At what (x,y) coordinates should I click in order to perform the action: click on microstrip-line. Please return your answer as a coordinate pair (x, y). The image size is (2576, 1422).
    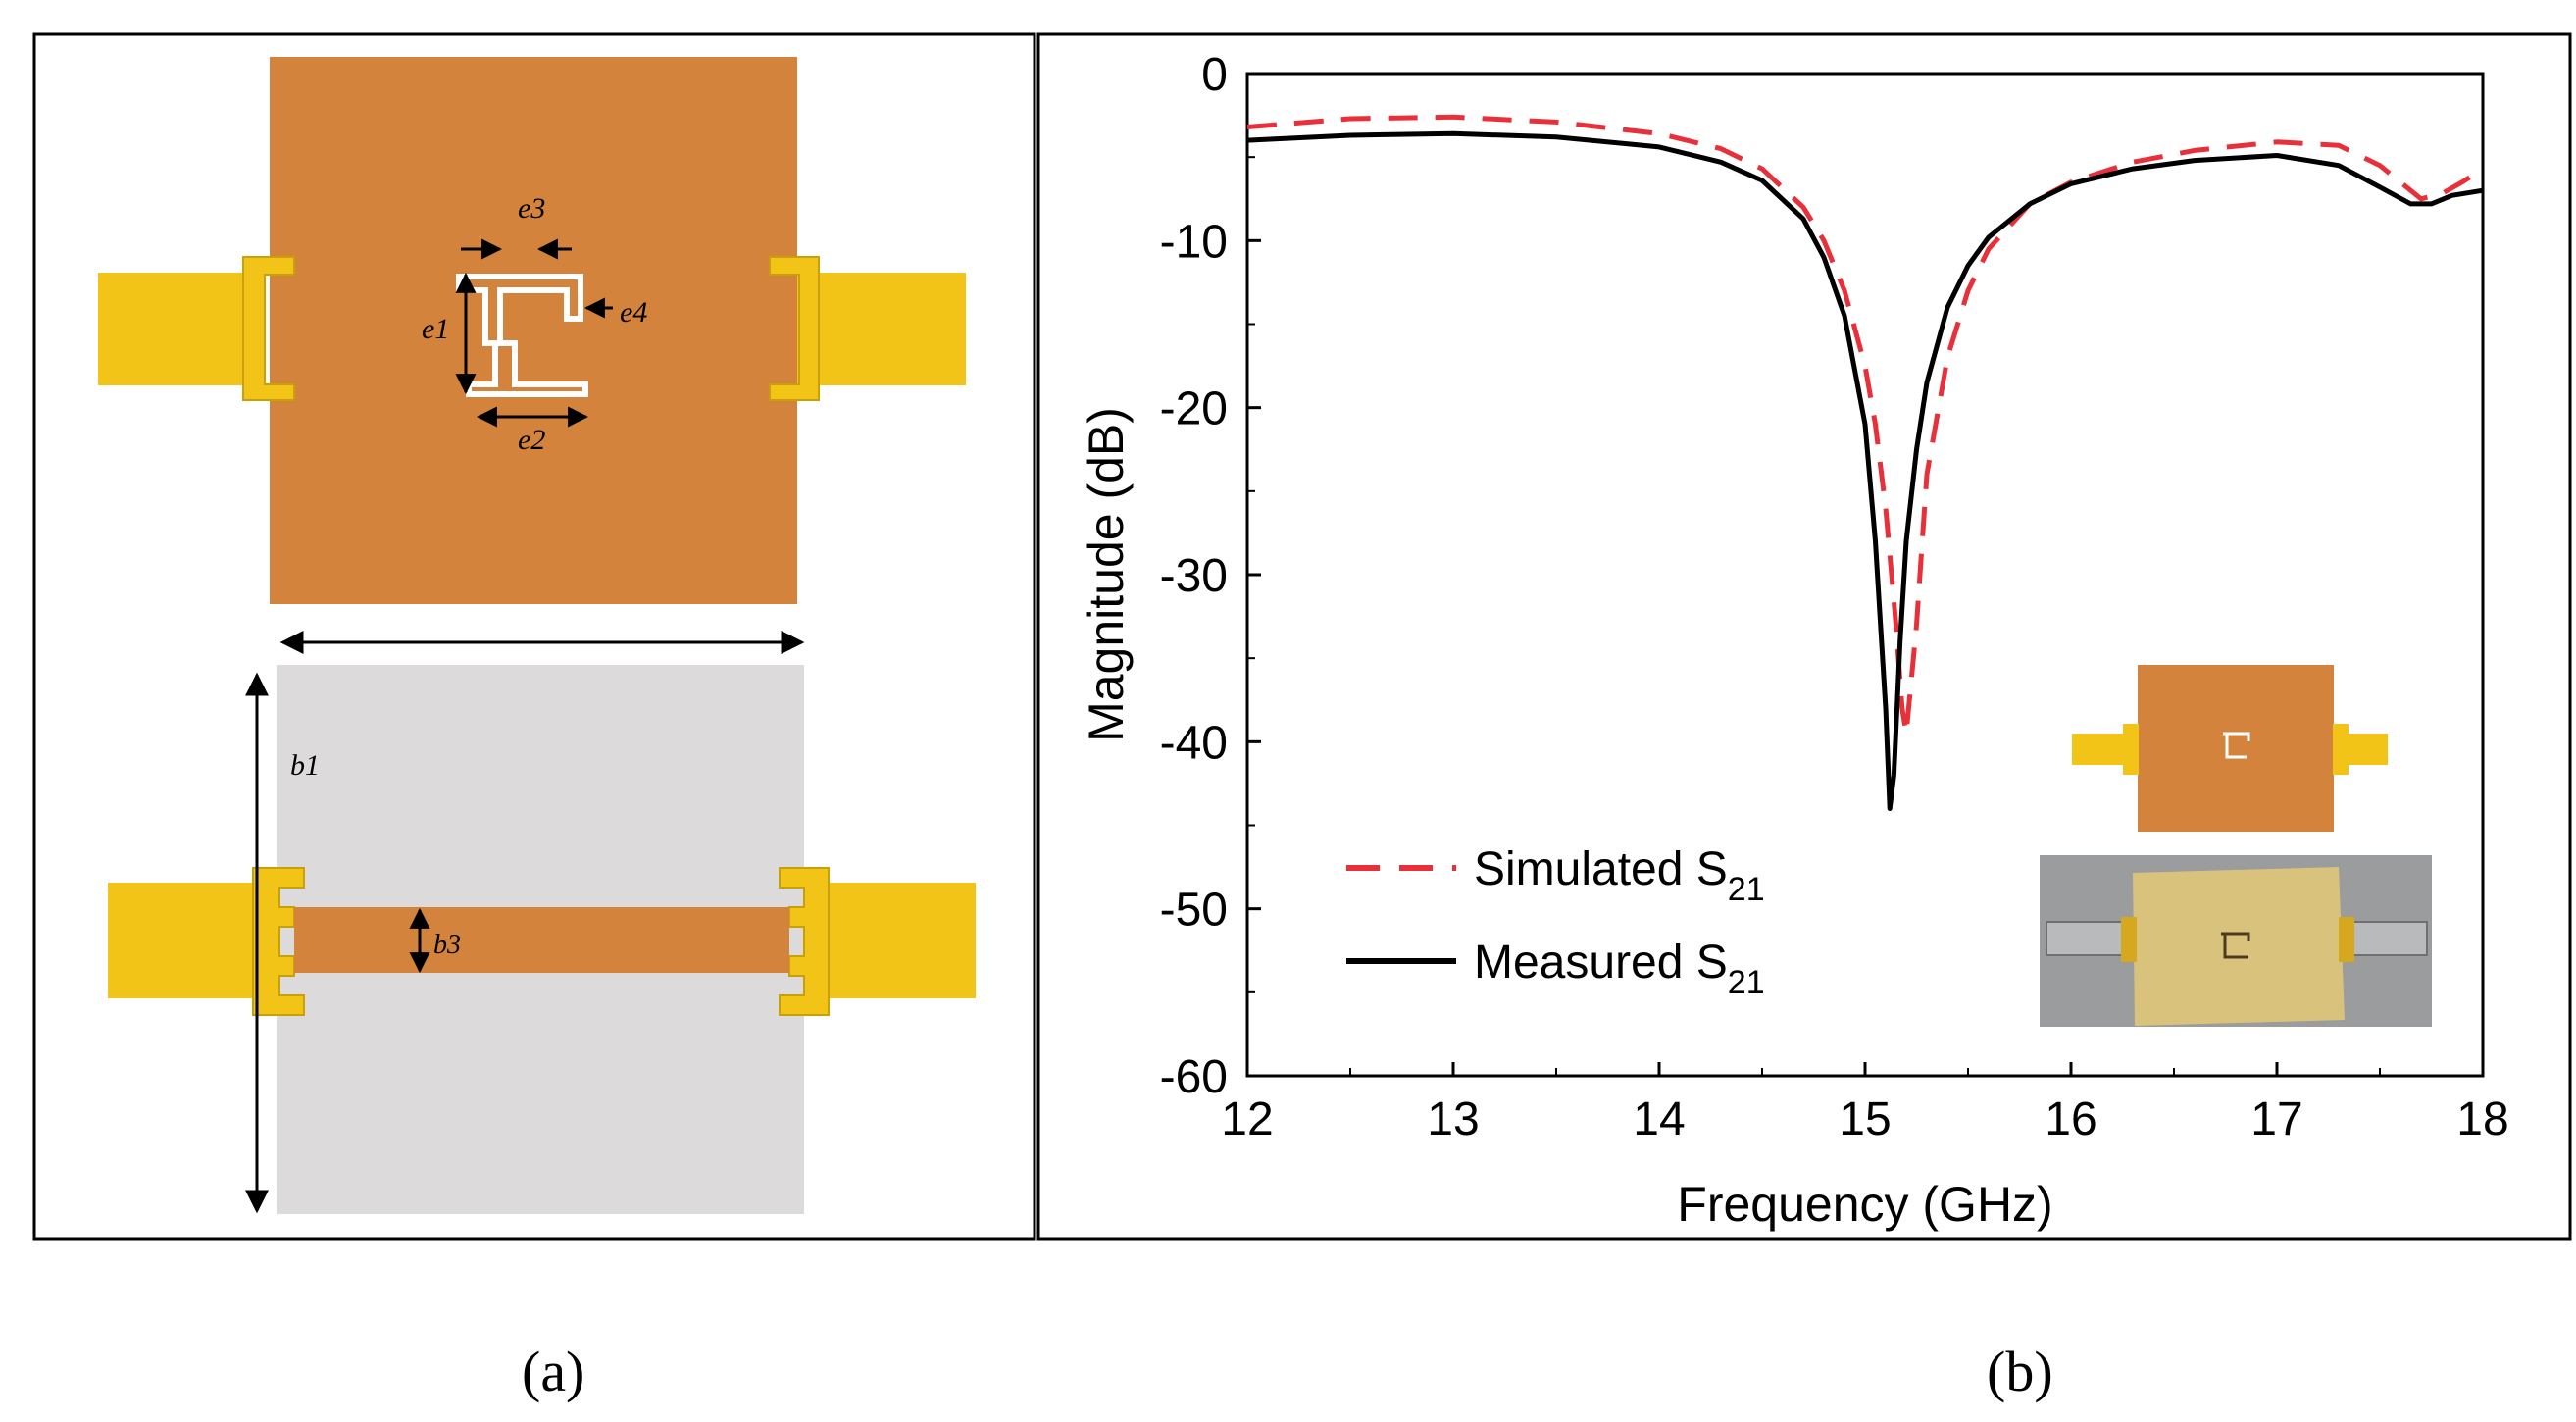
    Looking at the image, I should click on (541, 940).